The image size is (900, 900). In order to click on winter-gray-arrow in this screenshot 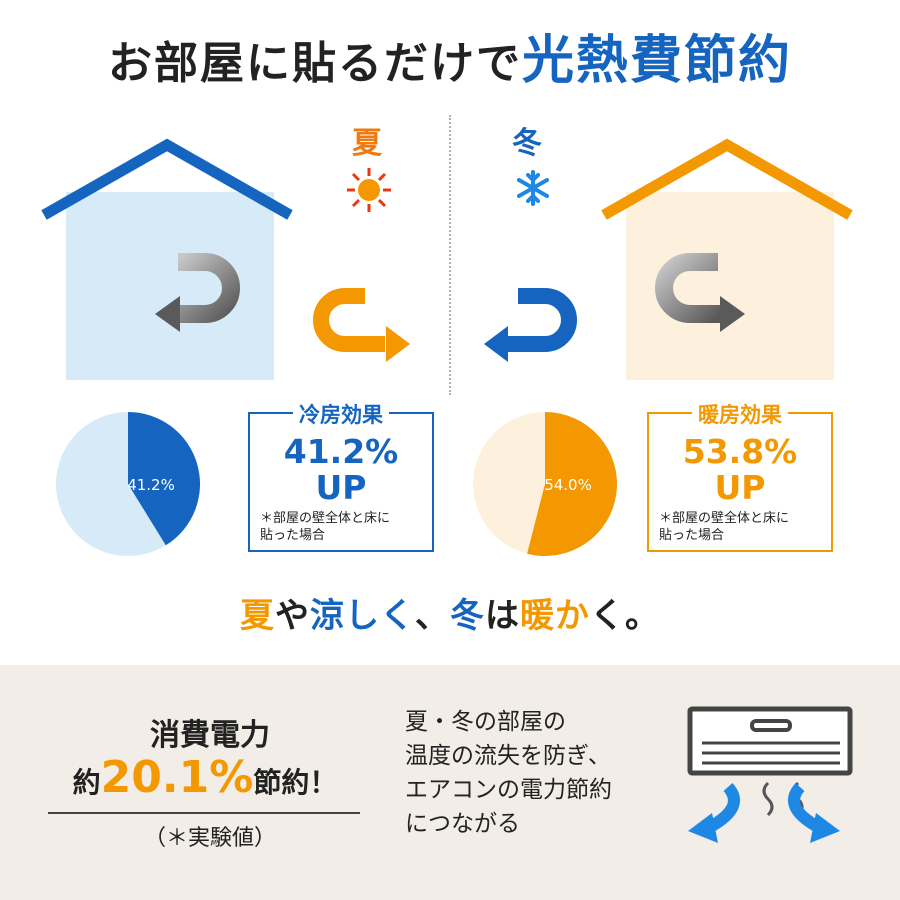, I will do `click(700, 292)`.